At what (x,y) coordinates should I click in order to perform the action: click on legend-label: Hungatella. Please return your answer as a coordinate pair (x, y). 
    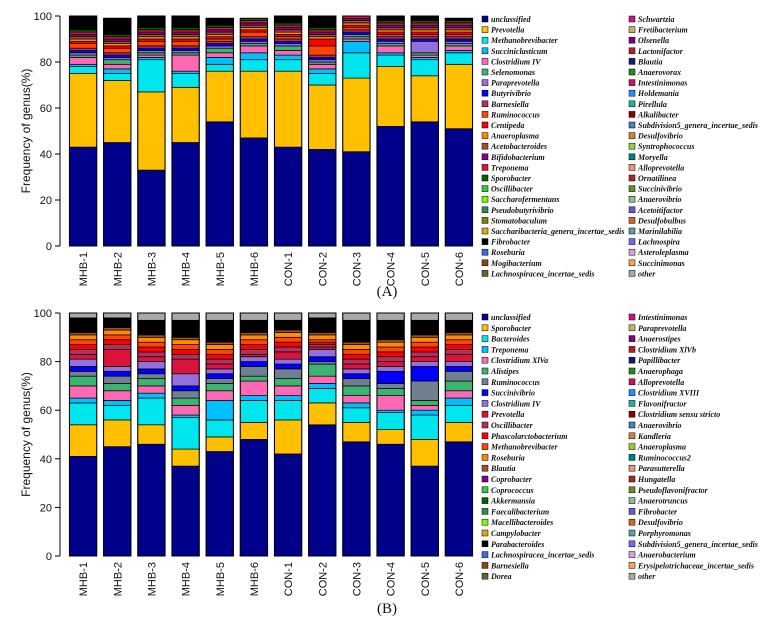
    Looking at the image, I should click on (656, 479).